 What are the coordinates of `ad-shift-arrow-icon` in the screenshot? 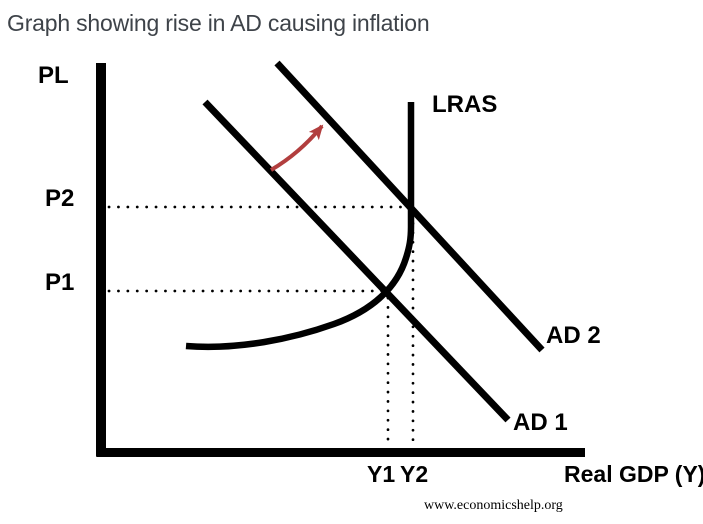 It's located at (296, 148).